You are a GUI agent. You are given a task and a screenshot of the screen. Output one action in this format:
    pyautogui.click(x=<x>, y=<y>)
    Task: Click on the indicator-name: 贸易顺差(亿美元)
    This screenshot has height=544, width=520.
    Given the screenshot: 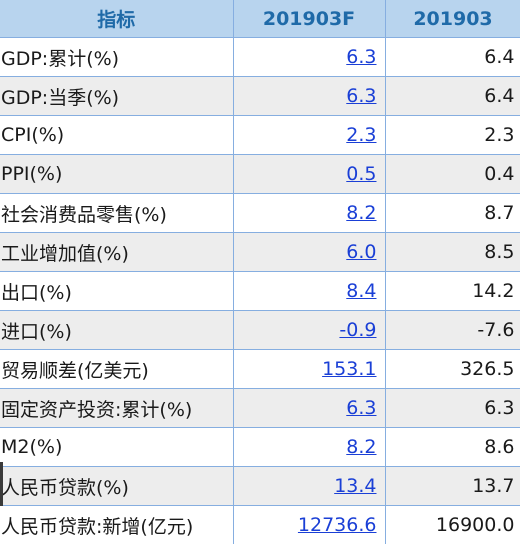 What is the action you would take?
    pyautogui.click(x=117, y=369)
    